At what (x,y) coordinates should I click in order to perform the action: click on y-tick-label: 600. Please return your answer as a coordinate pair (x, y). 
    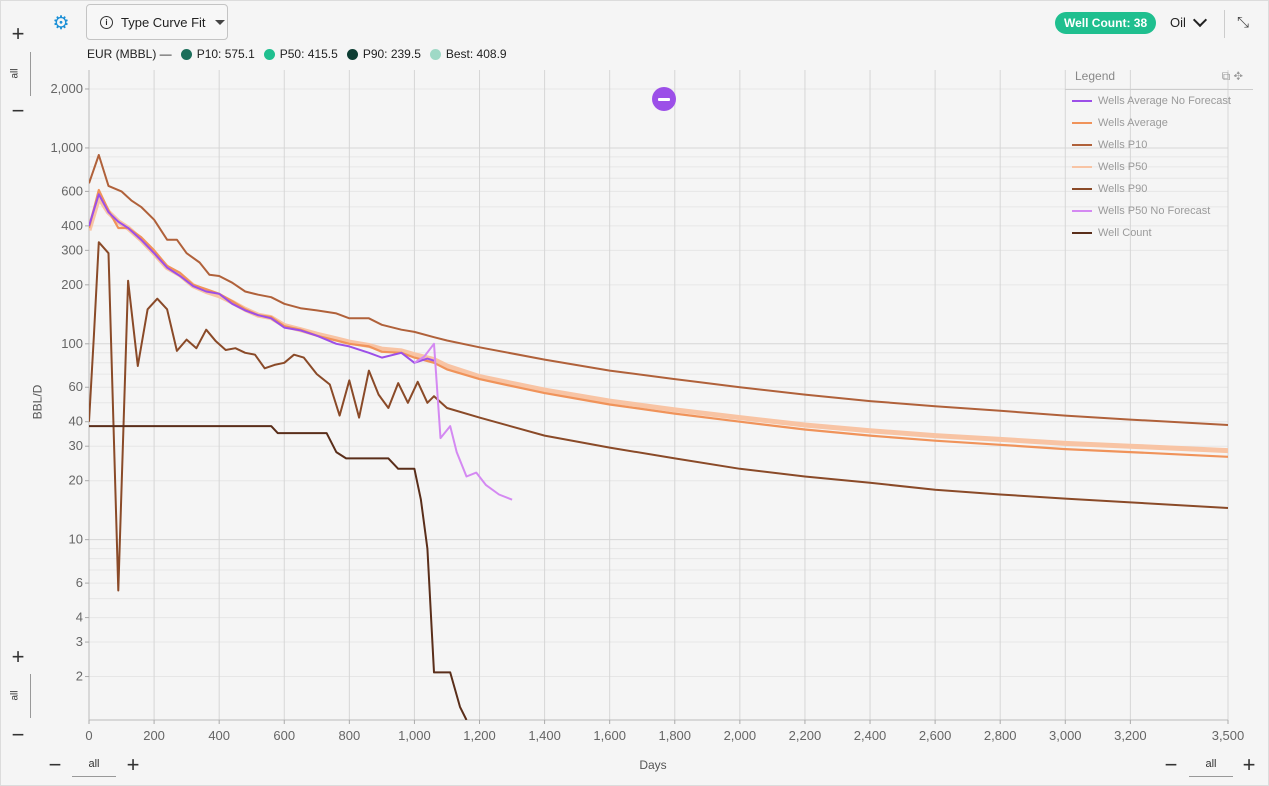
    Looking at the image, I should click on (72, 190).